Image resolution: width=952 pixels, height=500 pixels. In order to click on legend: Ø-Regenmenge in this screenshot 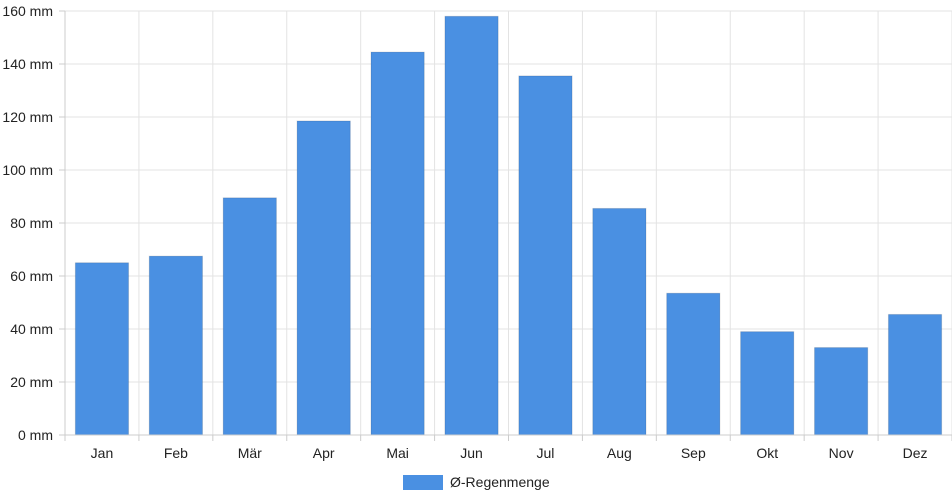, I will do `click(476, 482)`.